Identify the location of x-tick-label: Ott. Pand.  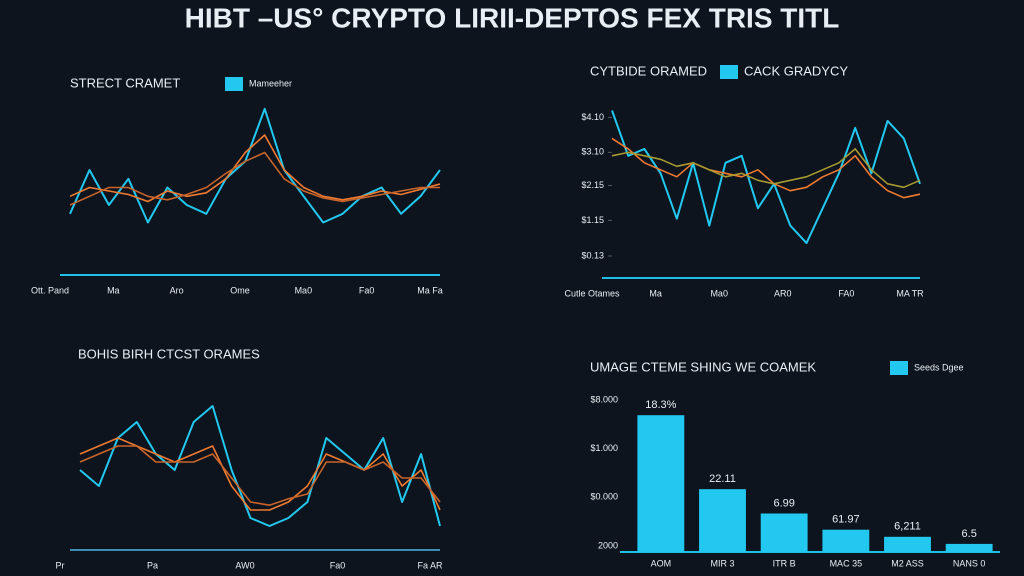
(50, 290).